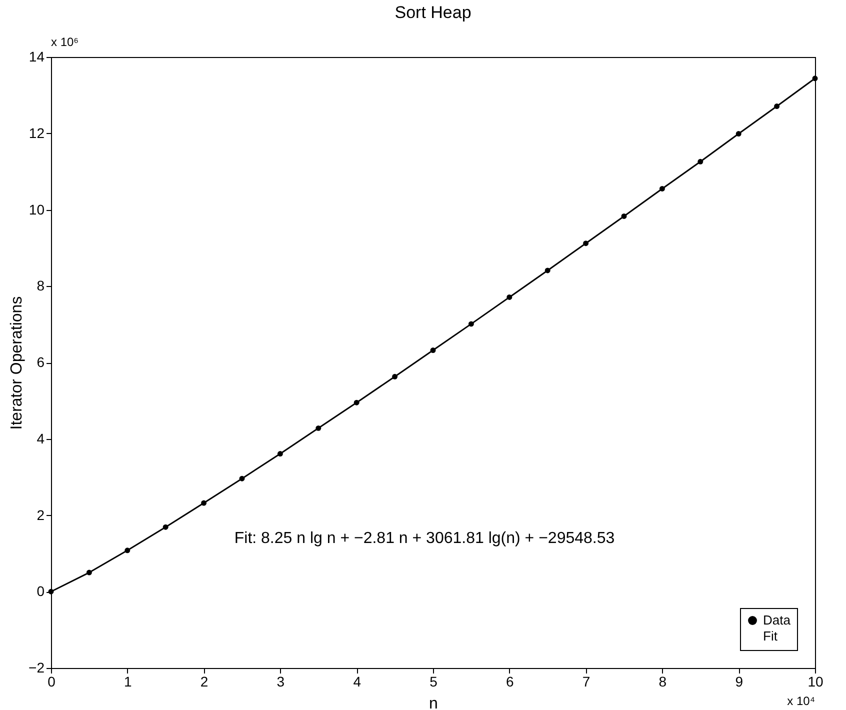  Describe the element at coordinates (36, 56) in the screenshot. I see `y-tick-label: 14` at that location.